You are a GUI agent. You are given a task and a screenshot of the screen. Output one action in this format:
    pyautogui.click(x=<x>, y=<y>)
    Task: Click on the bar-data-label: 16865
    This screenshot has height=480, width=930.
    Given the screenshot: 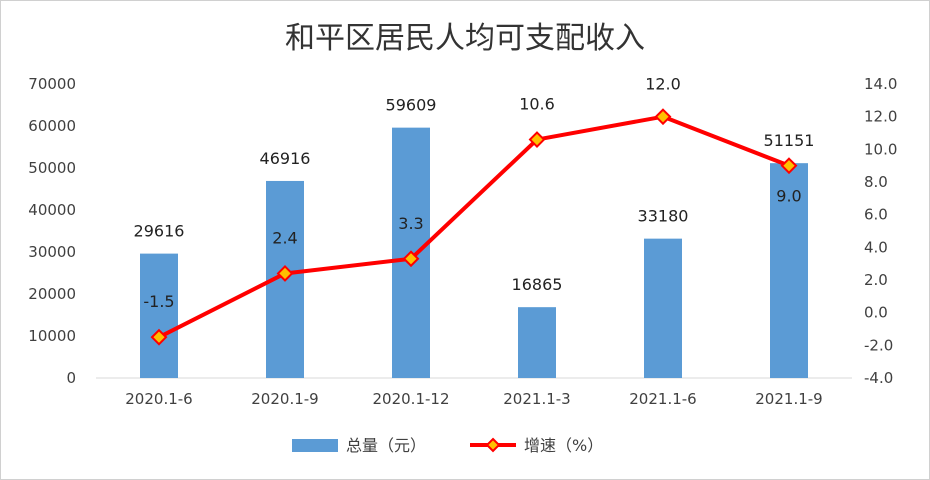 What is the action you would take?
    pyautogui.click(x=537, y=284)
    